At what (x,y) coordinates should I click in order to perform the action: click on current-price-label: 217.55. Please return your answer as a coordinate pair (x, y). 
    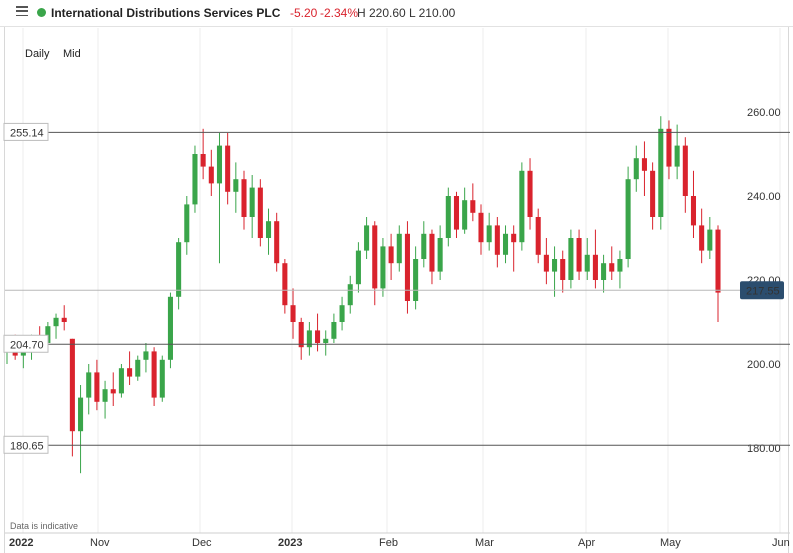
    Looking at the image, I should click on (763, 291).